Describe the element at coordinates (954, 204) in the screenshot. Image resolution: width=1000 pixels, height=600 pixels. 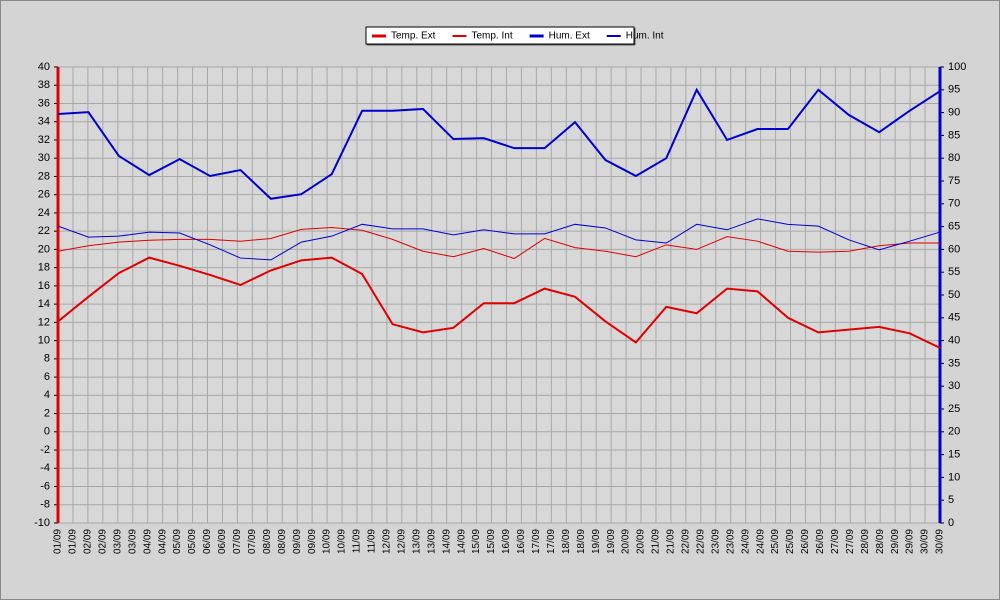
I see `y2-tick-label: 70` at that location.